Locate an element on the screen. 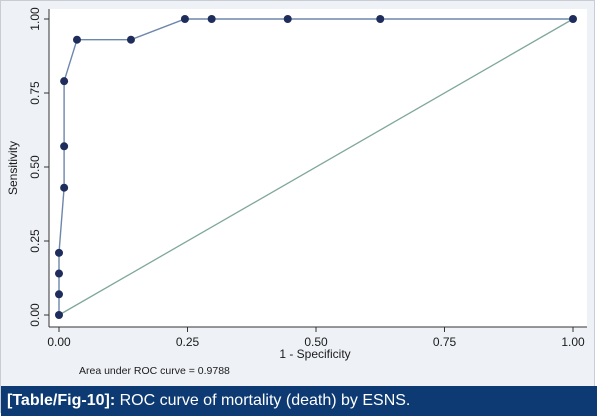 This screenshot has width=597, height=416. x-tick-label: 0.00 is located at coordinates (59, 342).